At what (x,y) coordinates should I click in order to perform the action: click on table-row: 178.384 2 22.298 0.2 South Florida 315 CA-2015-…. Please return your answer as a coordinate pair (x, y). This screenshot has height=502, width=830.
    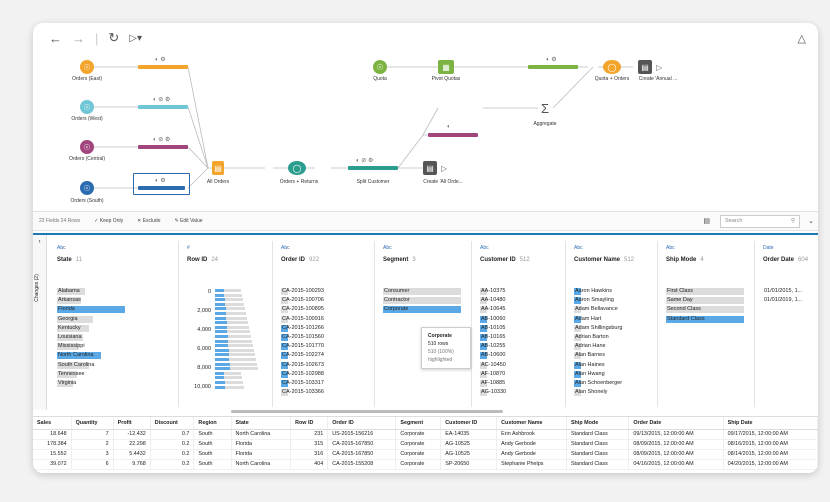
    Looking at the image, I should click on (425, 444).